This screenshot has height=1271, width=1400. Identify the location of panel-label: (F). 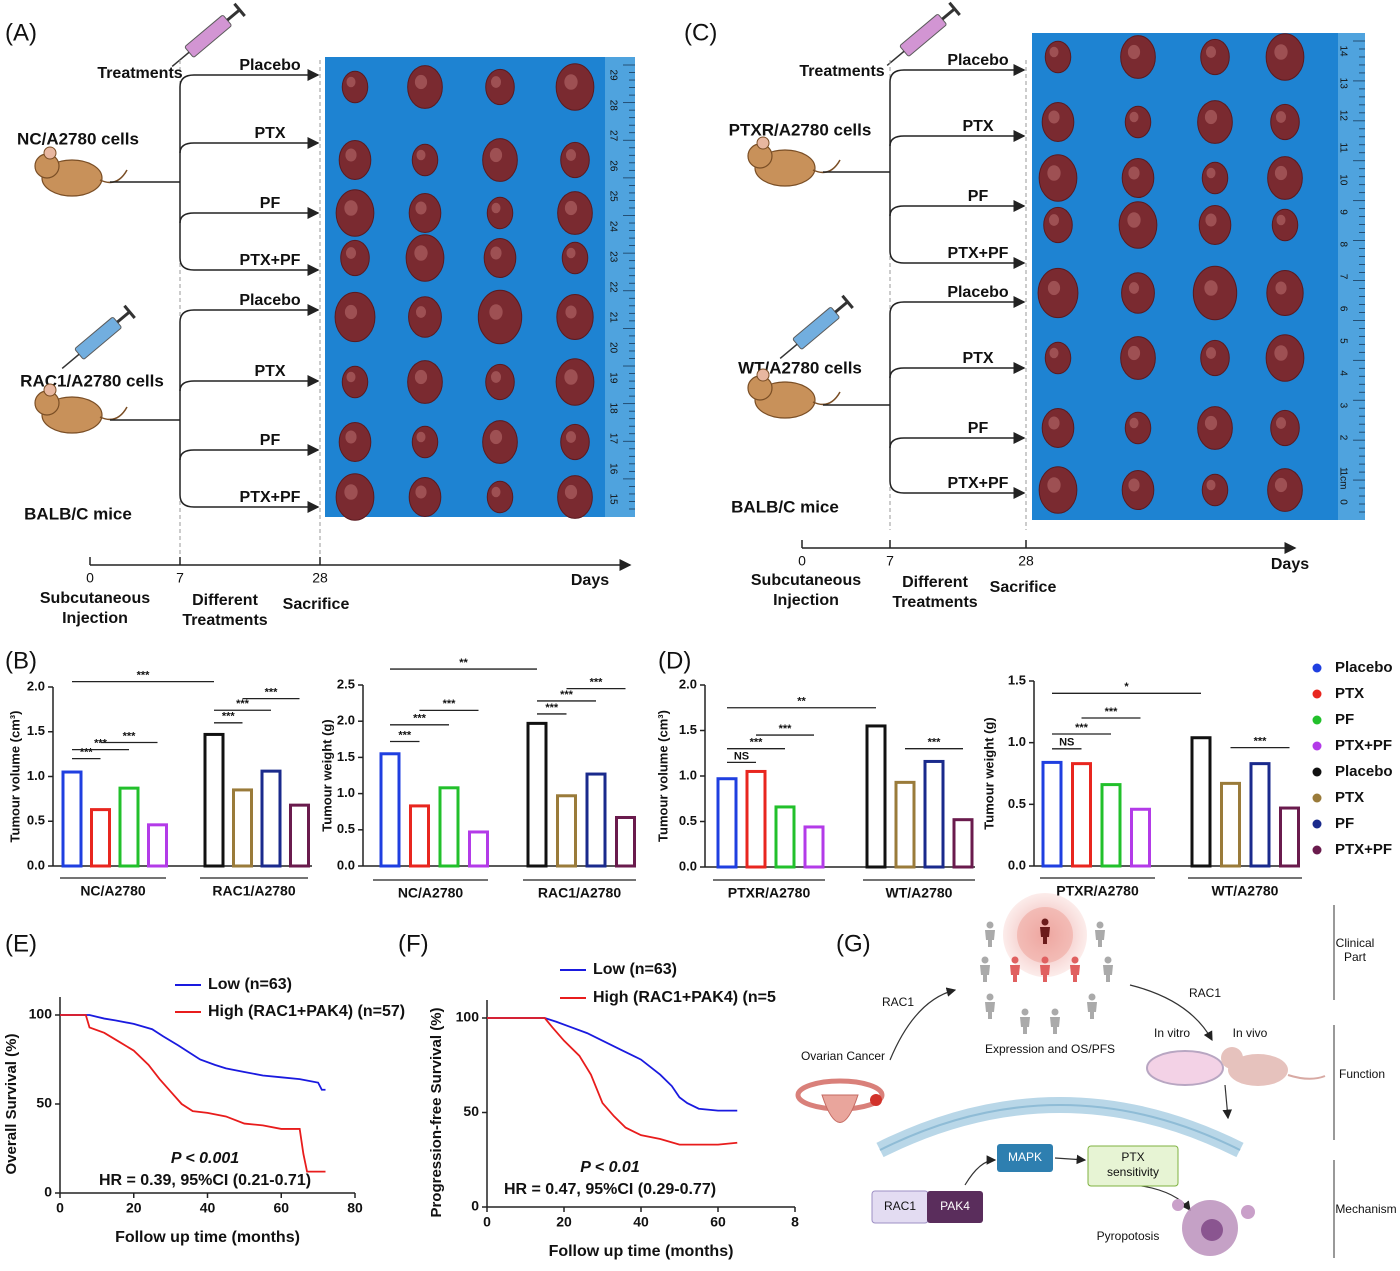
(413, 943).